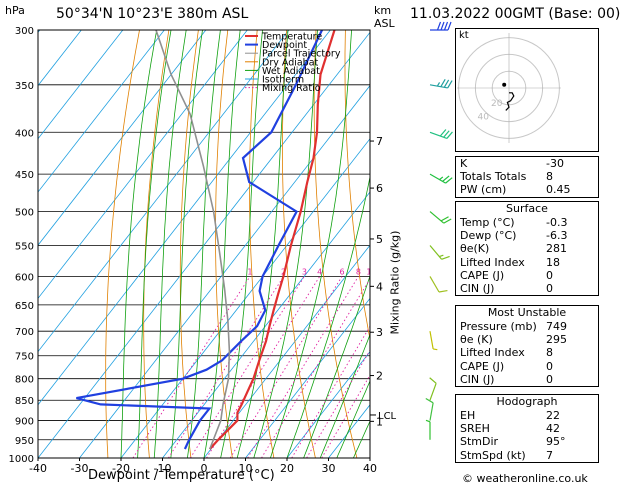 The image size is (629, 486). Describe the element at coordinates (549, 353) in the screenshot. I see `most-unstable-value: 8` at that location.